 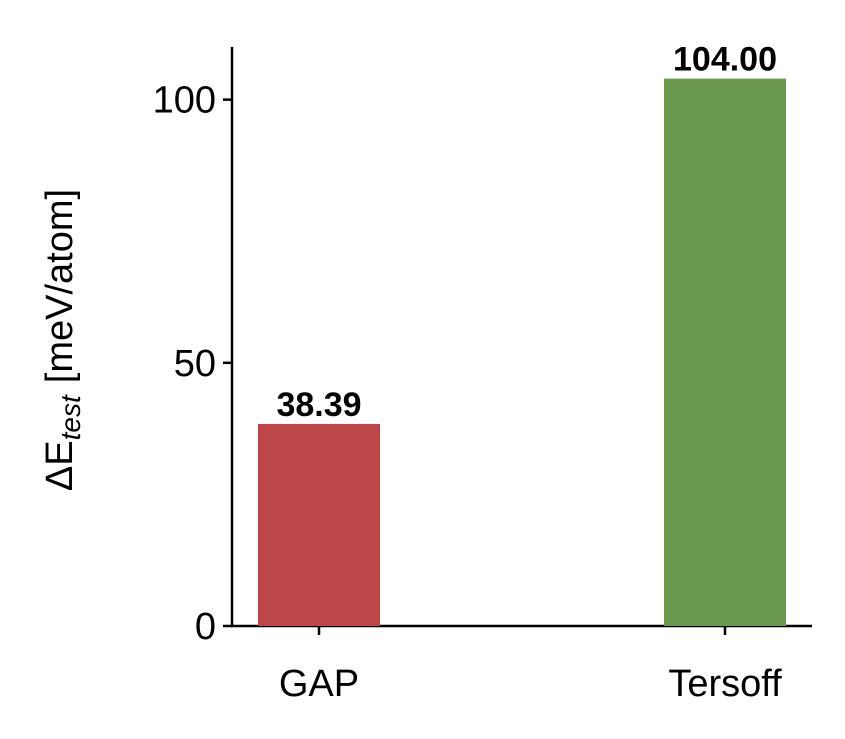 I want to click on y-axis-label: ΔEtest [meV/atom], so click(x=62, y=340).